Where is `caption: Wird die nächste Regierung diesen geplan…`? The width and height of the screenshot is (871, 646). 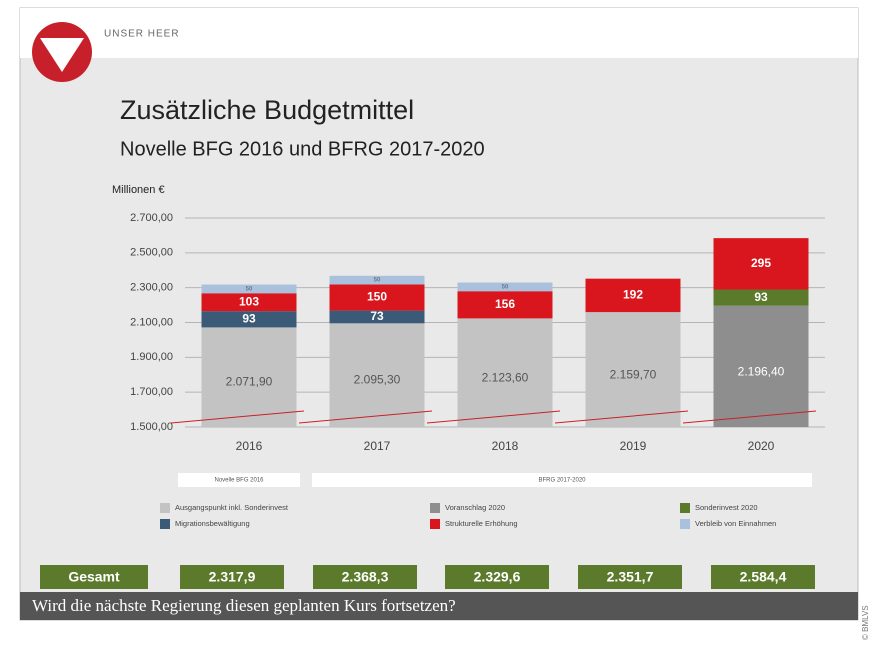 caption: Wird die nächste Regierung diesen geplan… is located at coordinates (244, 605).